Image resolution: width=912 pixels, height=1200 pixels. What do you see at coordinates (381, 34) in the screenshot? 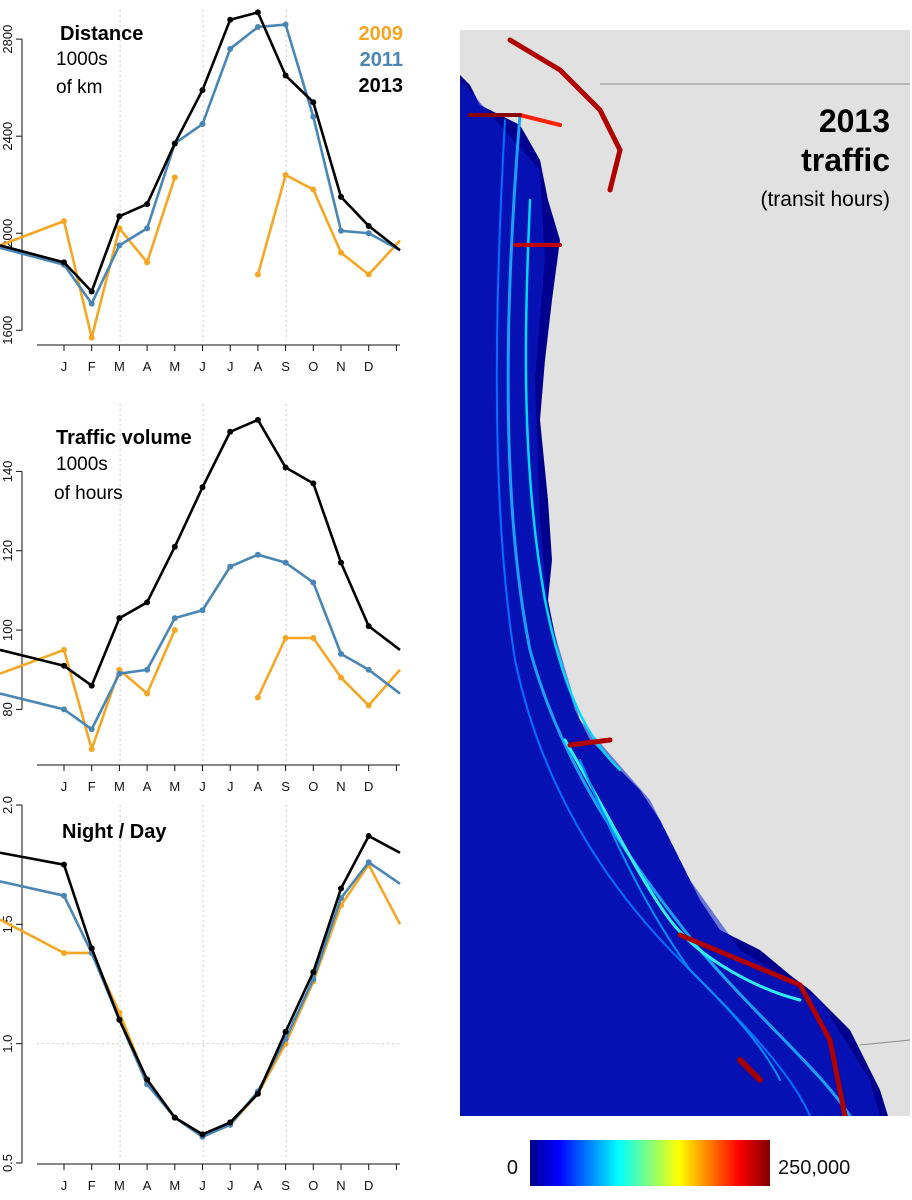
I see `legend-2009: 2009` at bounding box center [381, 34].